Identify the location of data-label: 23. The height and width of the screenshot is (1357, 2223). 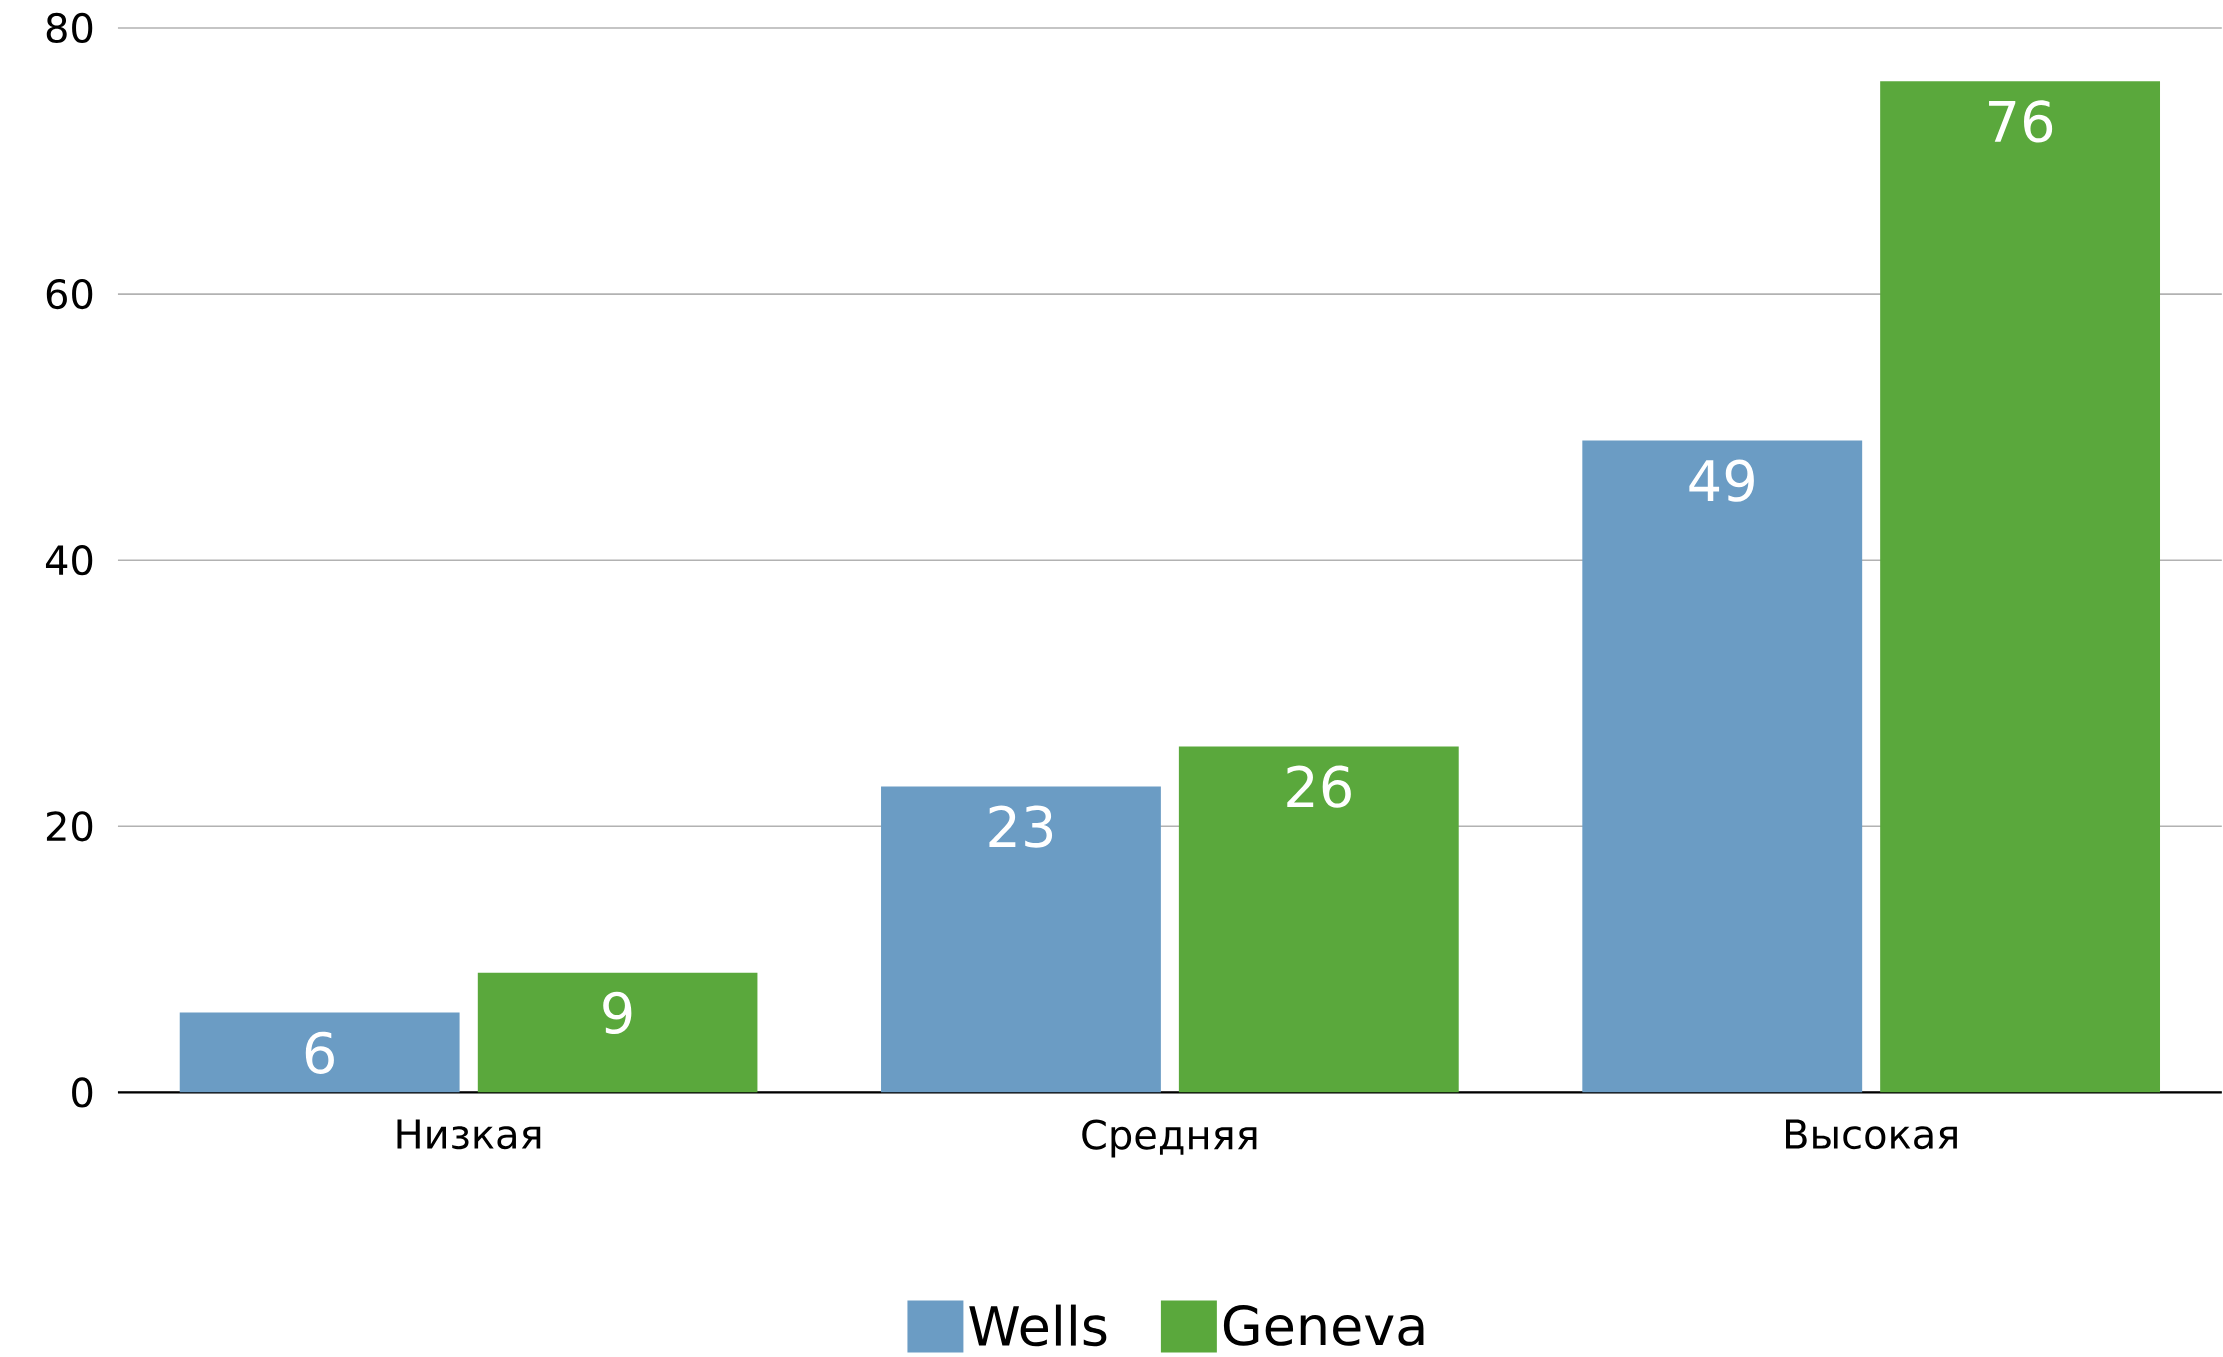
(1021, 826).